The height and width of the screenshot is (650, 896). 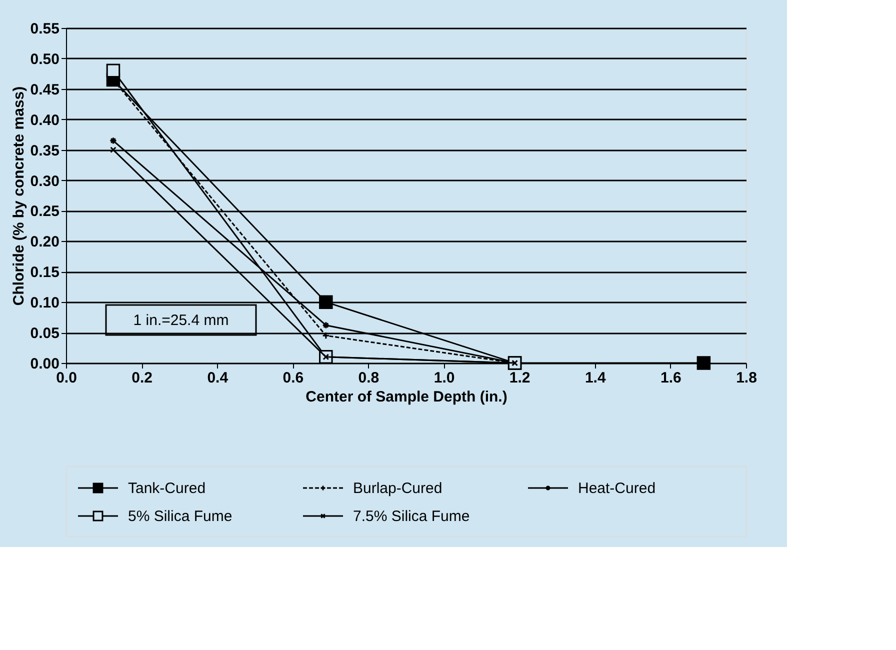 What do you see at coordinates (167, 488) in the screenshot?
I see `legend-label: Tank-Cured` at bounding box center [167, 488].